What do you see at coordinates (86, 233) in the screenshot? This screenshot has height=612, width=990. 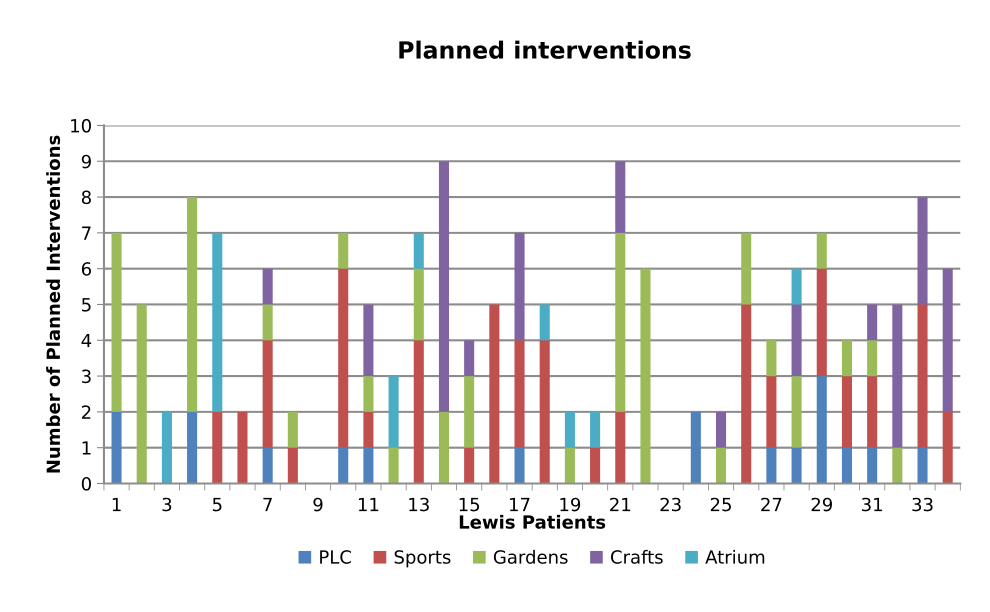 I see `y-tick-label: 7` at bounding box center [86, 233].